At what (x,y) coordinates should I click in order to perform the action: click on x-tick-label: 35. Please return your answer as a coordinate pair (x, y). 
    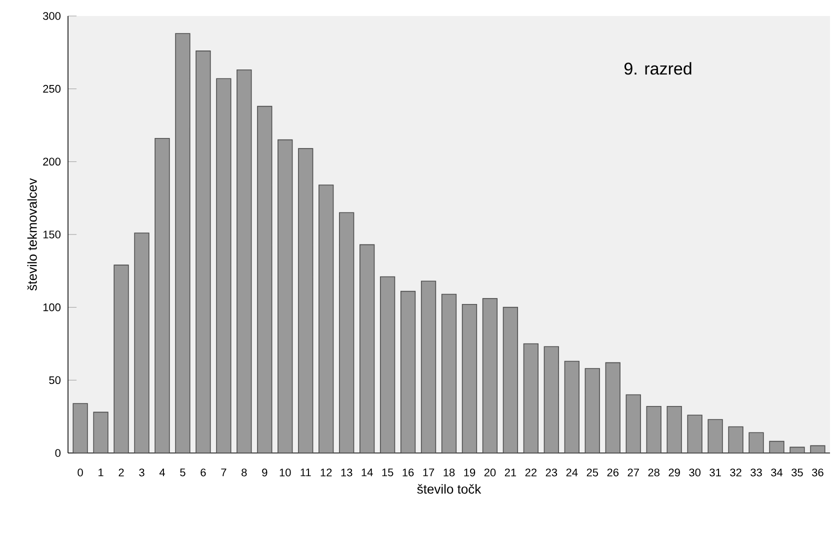
    Looking at the image, I should click on (797, 472).